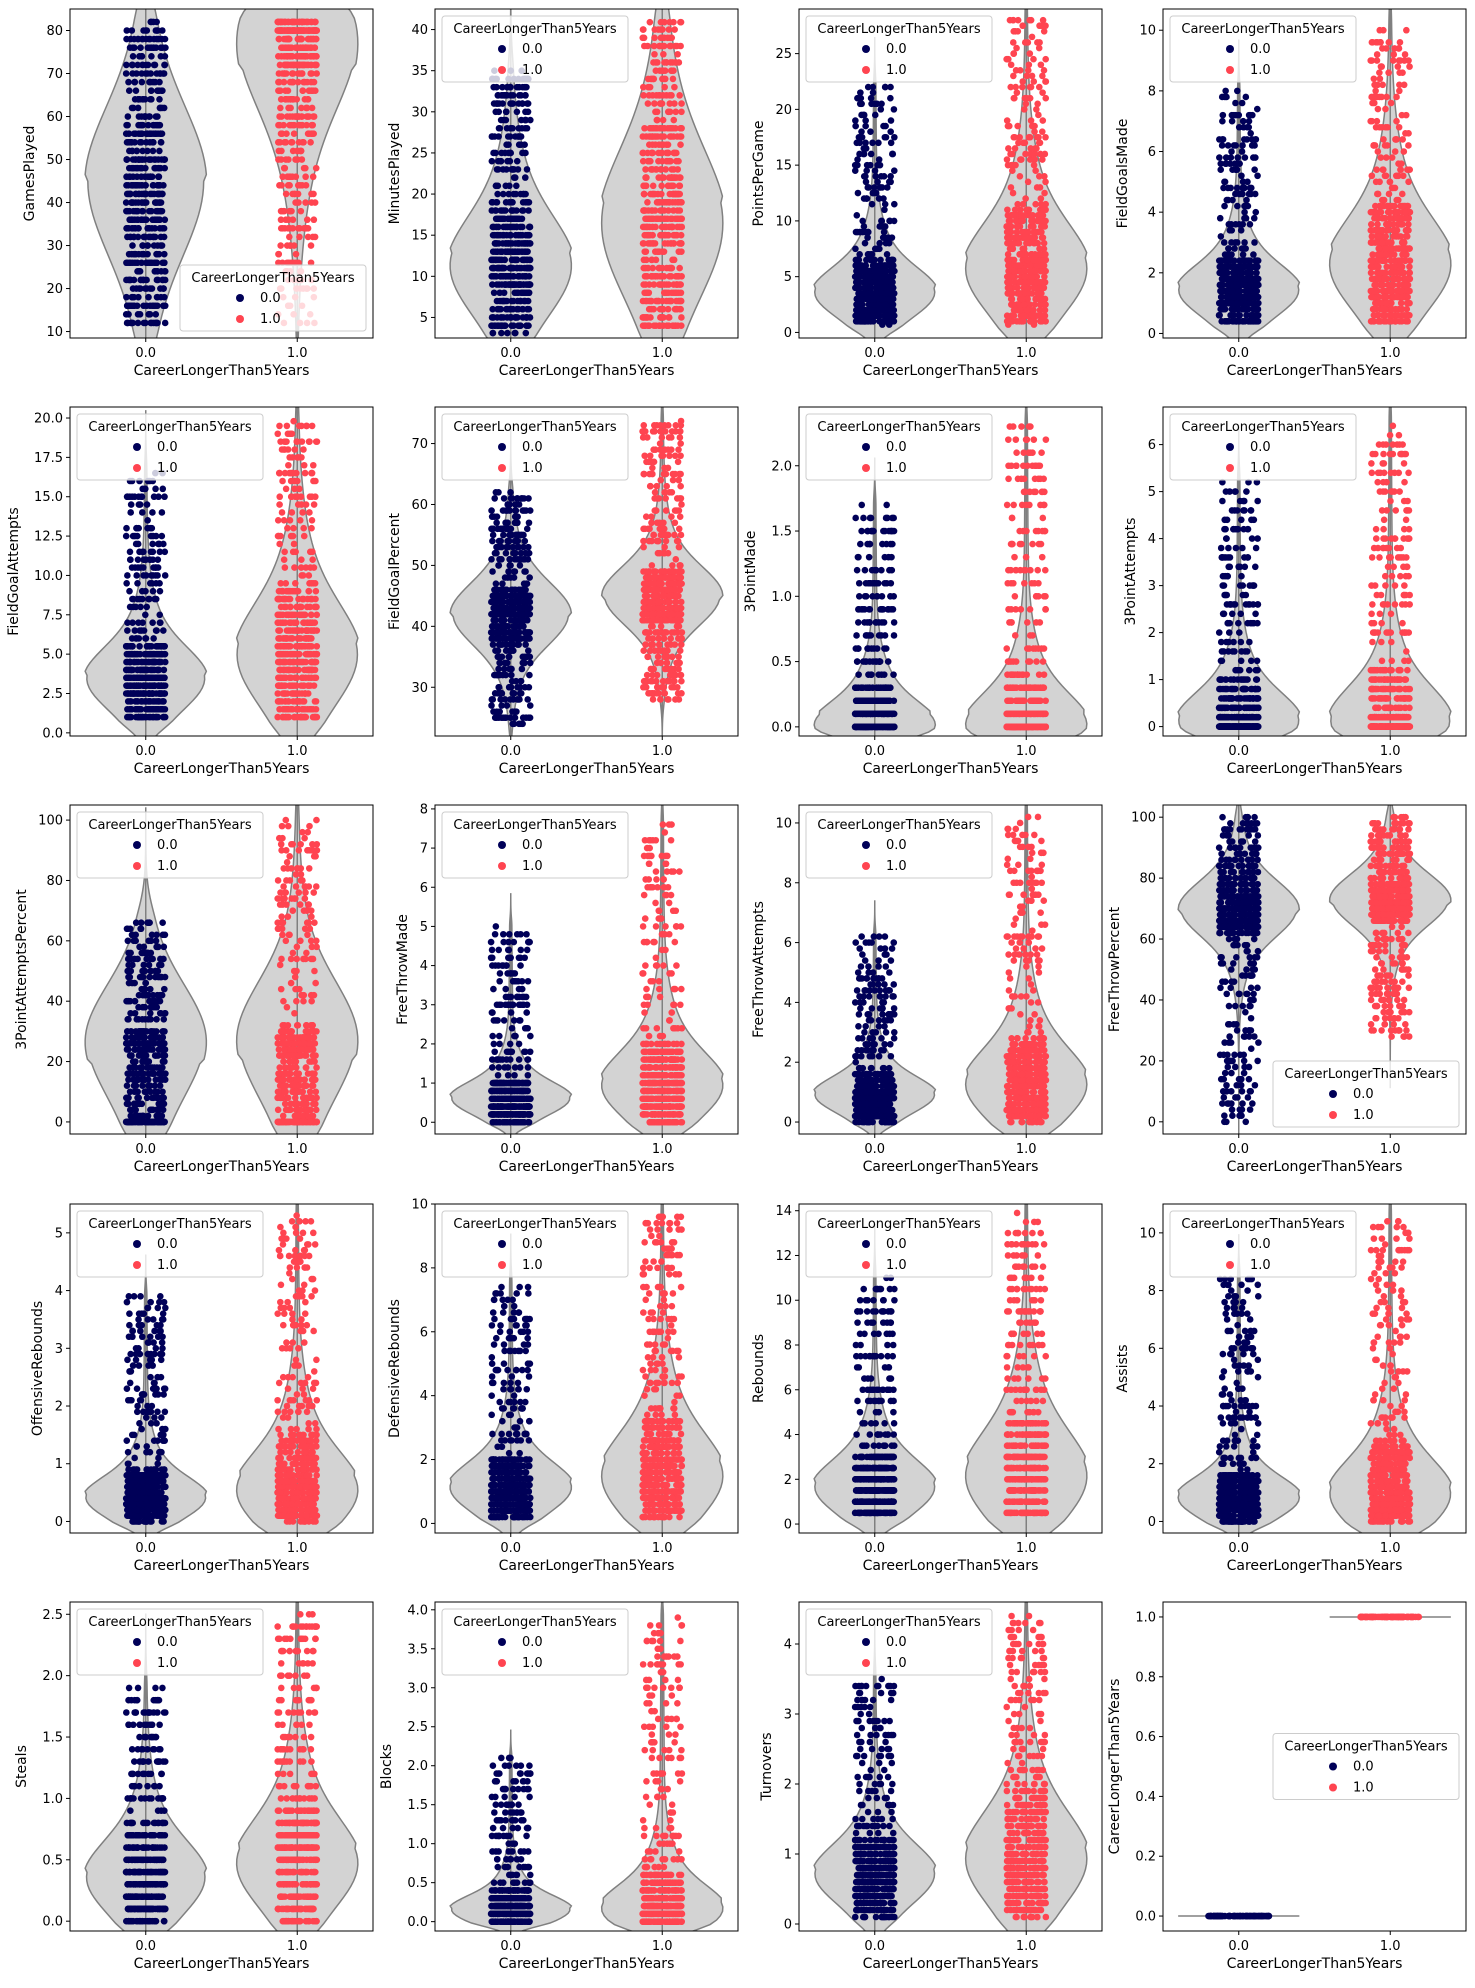 This screenshot has height=1988, width=1475. I want to click on y-tick-label: 40, so click(54, 203).